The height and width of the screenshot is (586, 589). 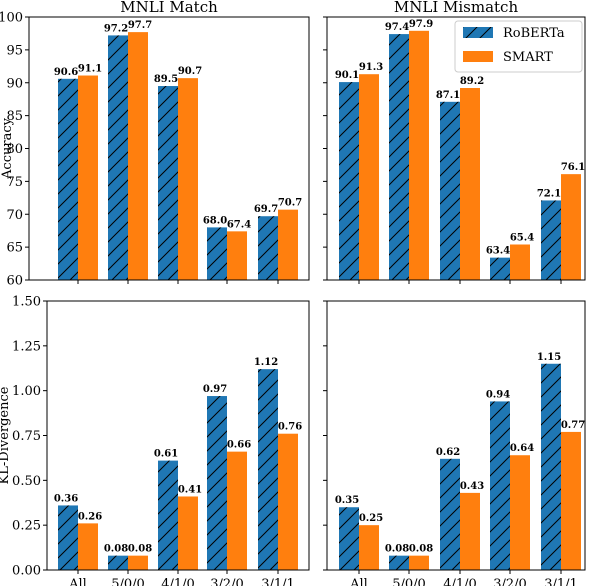 What do you see at coordinates (561, 581) in the screenshot?
I see `x-tick-label: 3/1/1` at bounding box center [561, 581].